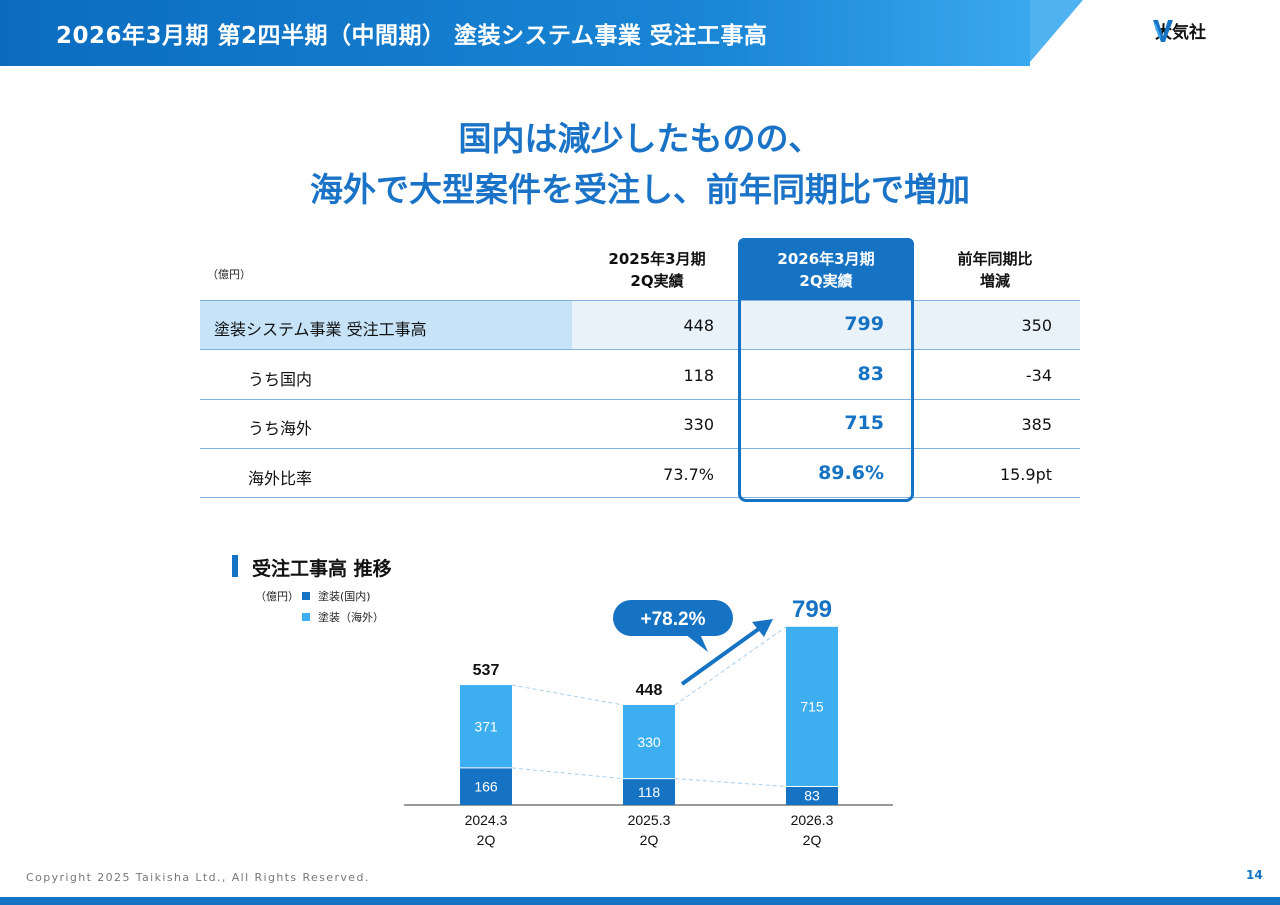  I want to click on logo-mark-icon, so click(1163, 31).